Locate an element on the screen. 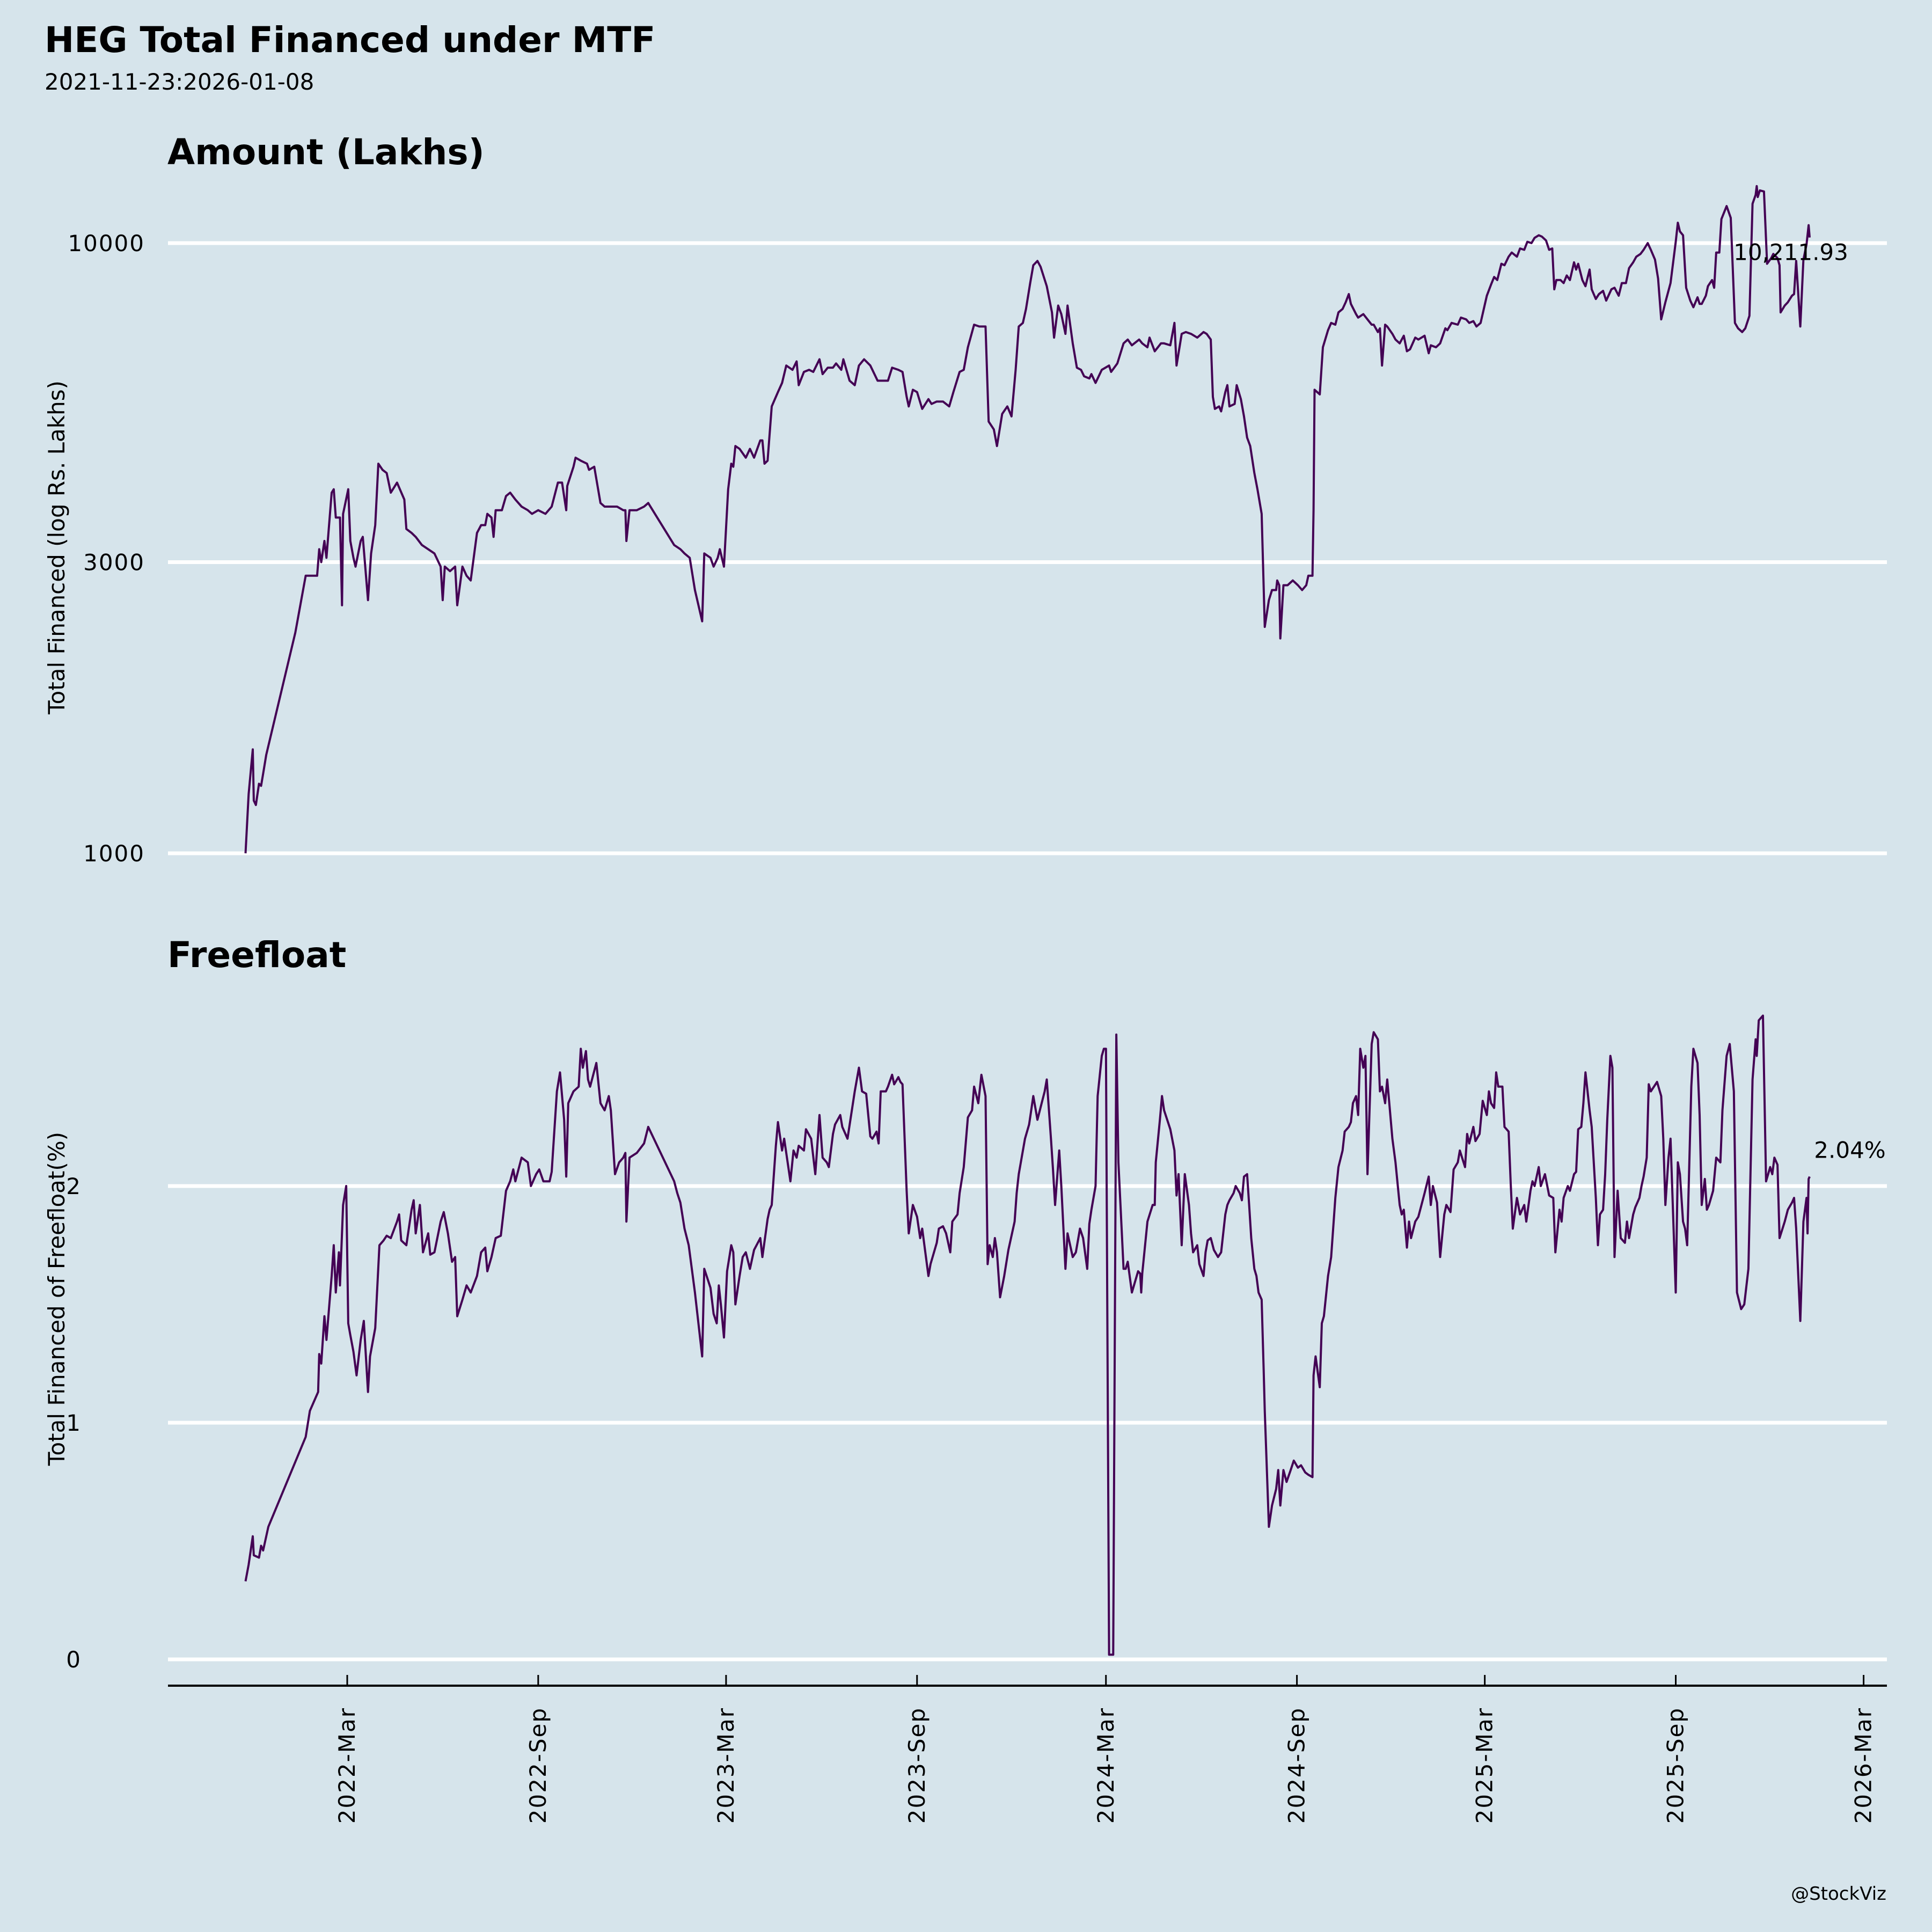 This screenshot has height=1932, width=1932. y-tick-label: 10000 is located at coordinates (106, 243).